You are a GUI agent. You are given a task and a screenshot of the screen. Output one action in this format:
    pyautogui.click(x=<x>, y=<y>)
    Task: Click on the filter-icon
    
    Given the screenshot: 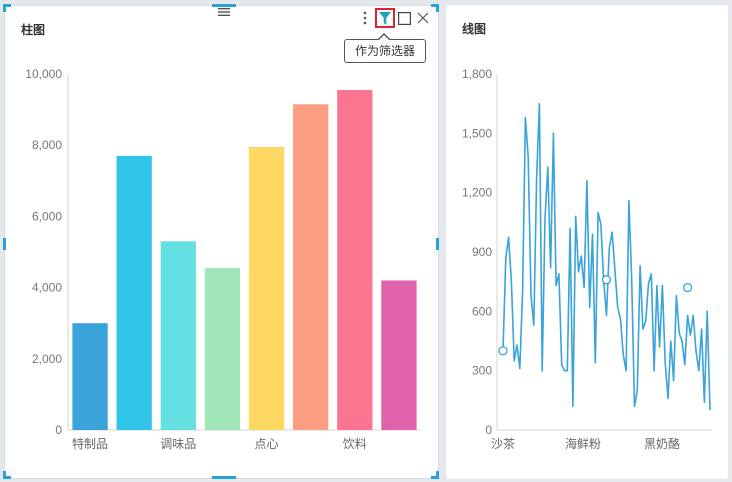 What is the action you would take?
    pyautogui.click(x=385, y=18)
    